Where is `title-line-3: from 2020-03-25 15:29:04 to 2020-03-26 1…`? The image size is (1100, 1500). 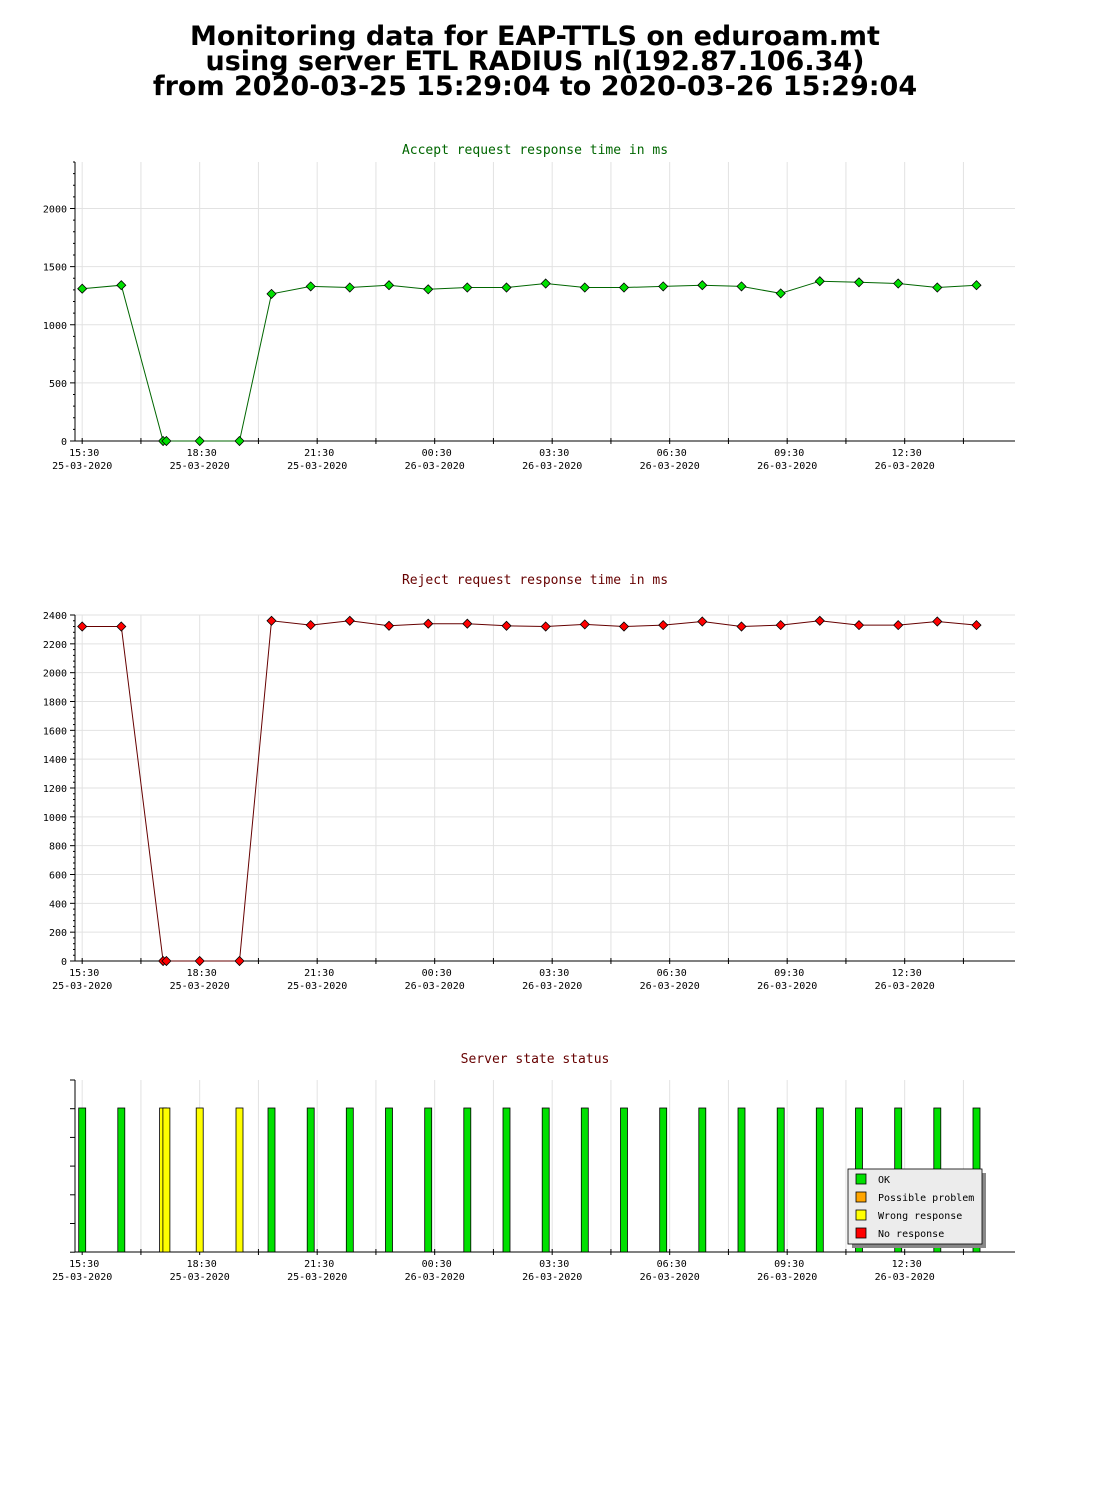 title-line-3: from 2020-03-25 15:29:04 to 2020-03-26 1… is located at coordinates (535, 86).